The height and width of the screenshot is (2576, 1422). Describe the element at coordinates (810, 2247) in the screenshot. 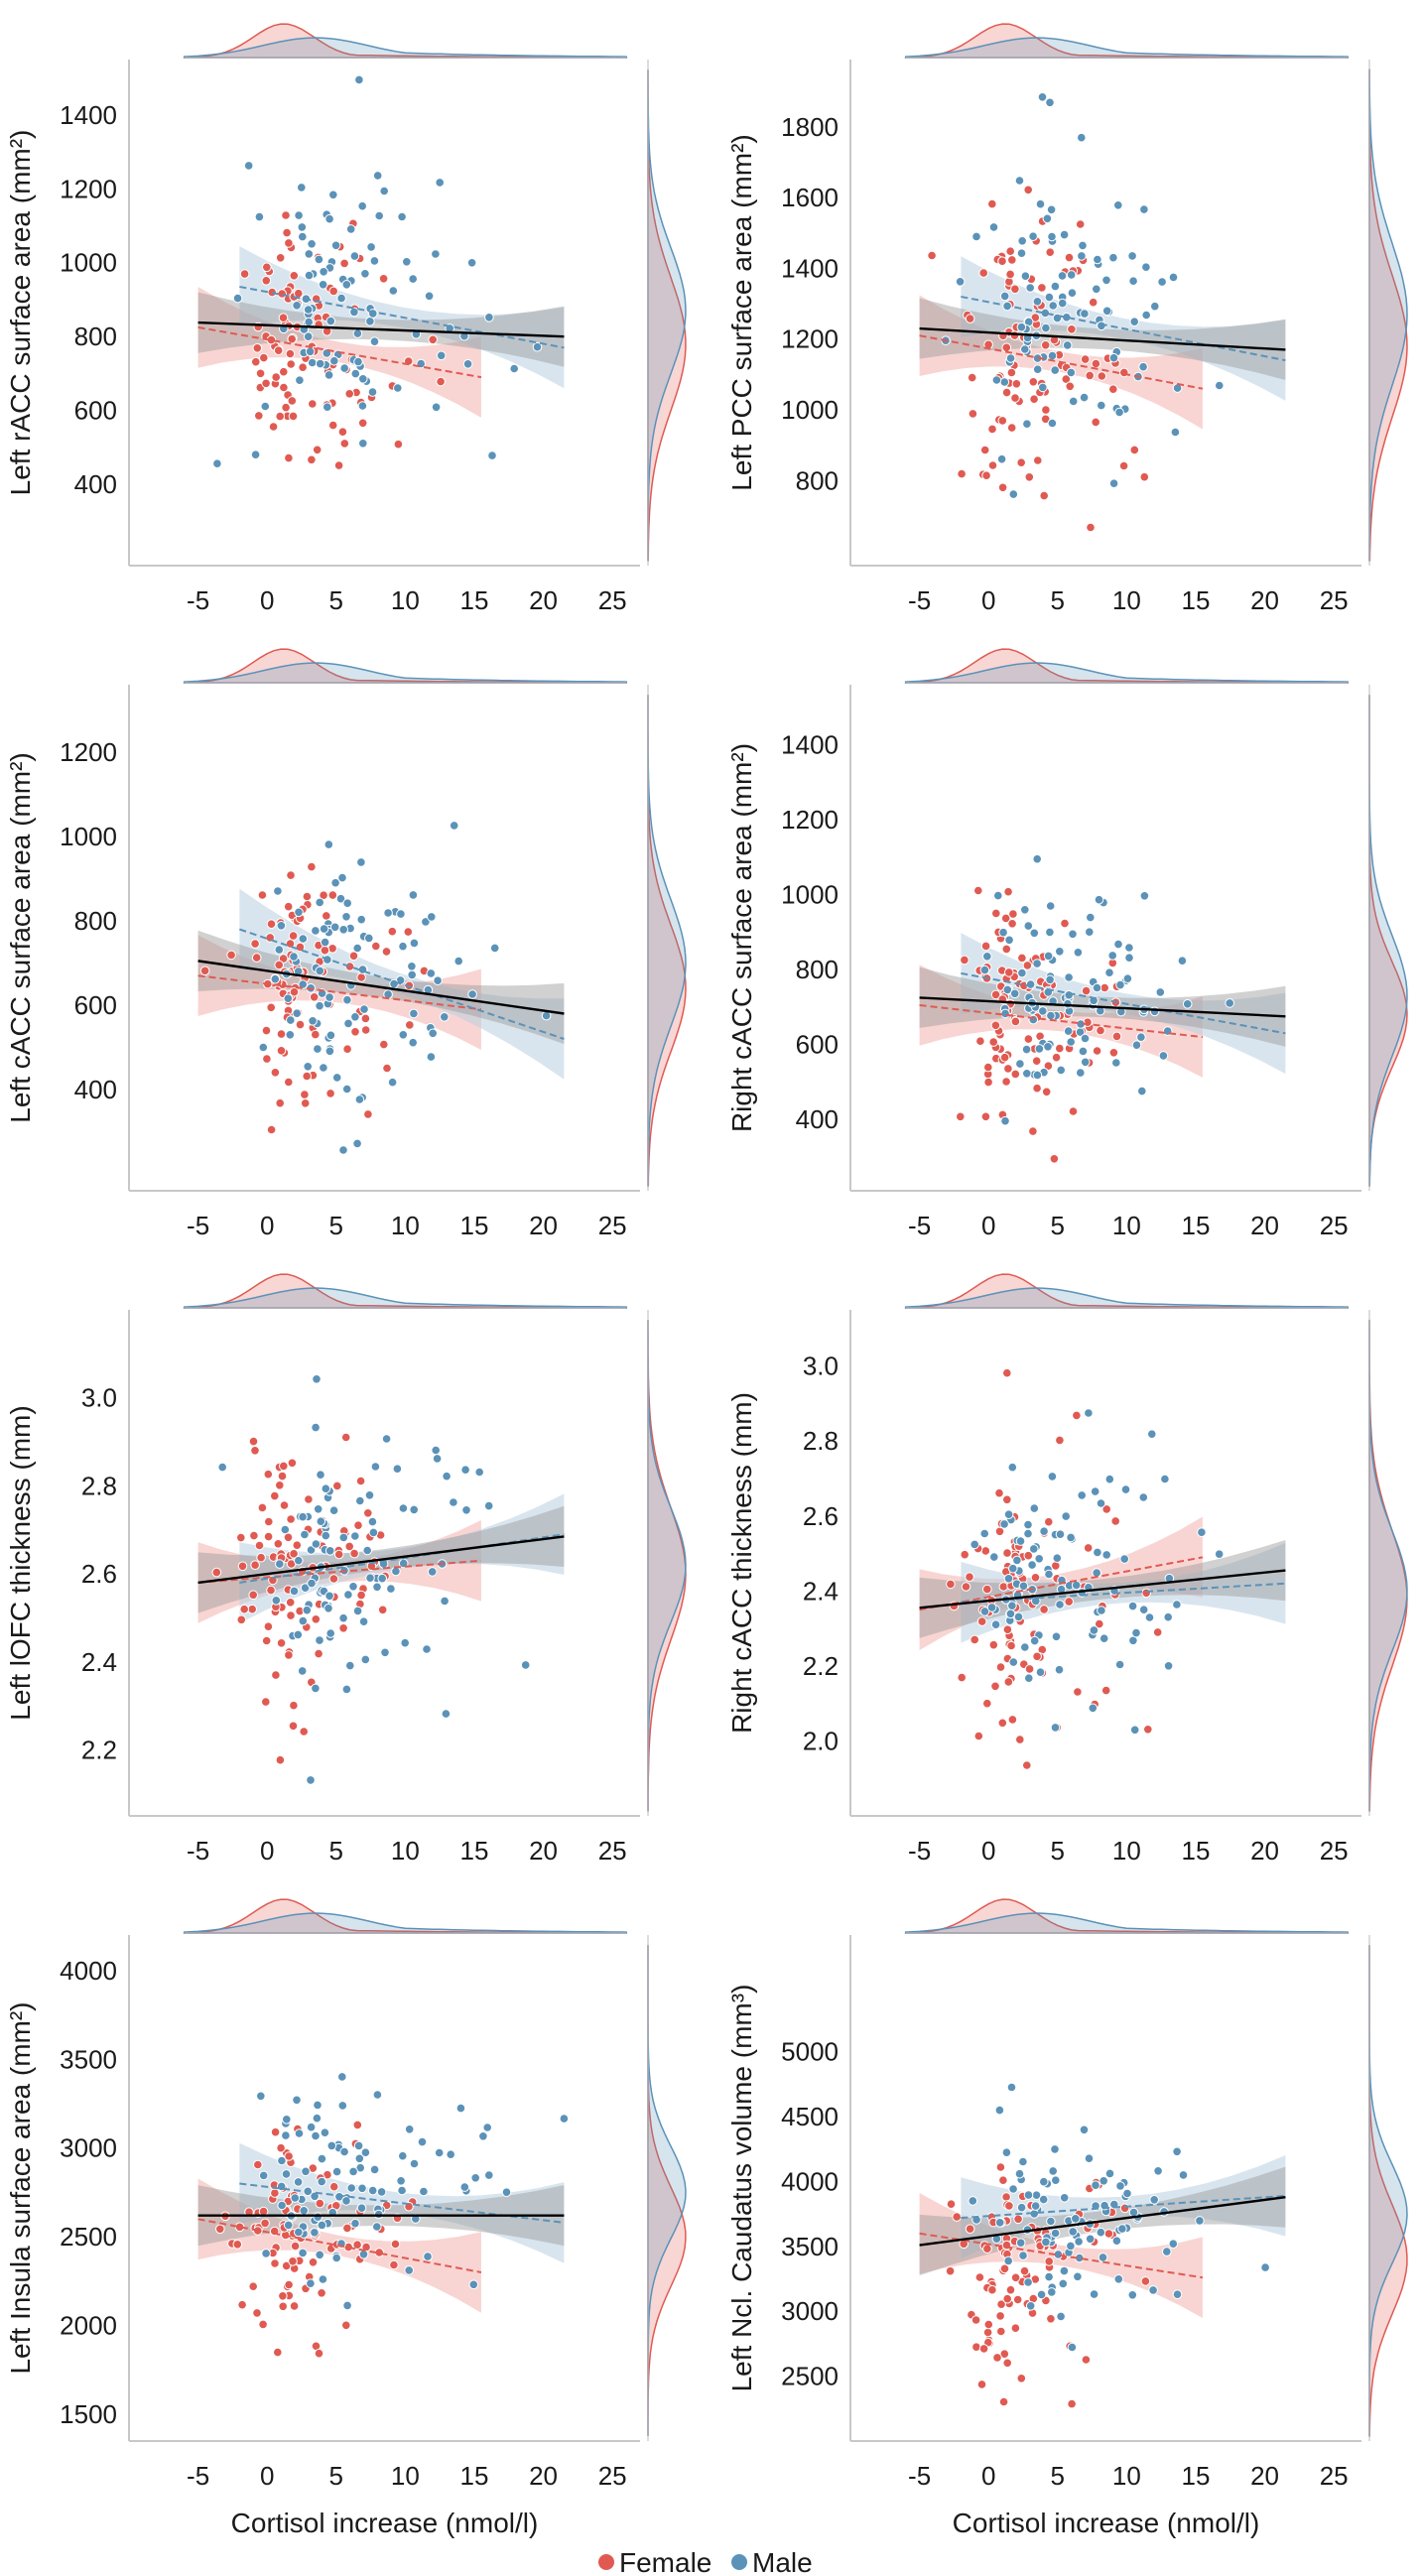

I see `y-tick-label: 3500` at that location.